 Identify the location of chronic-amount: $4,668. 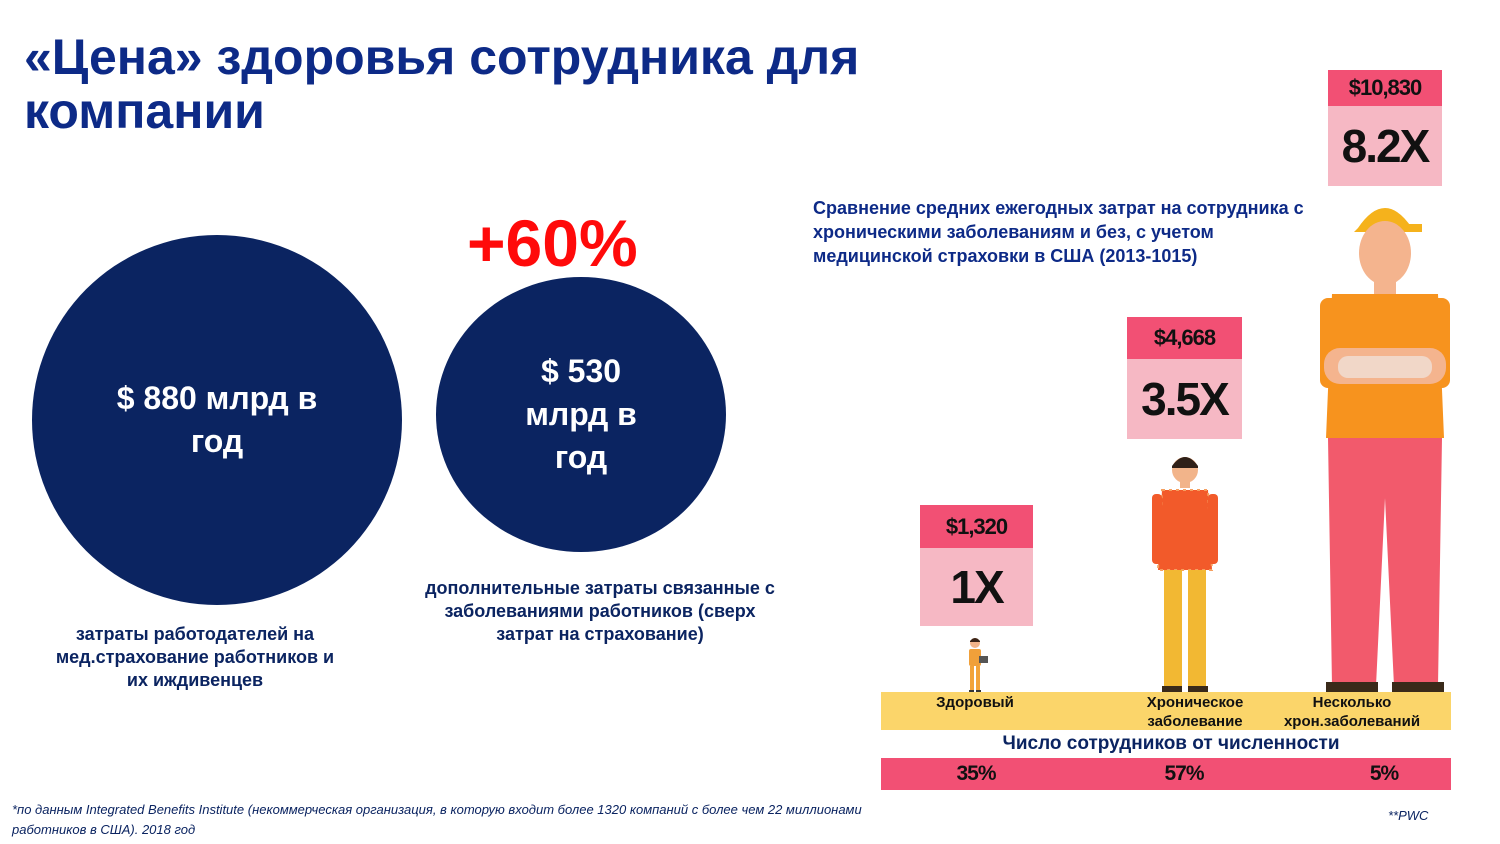
(1184, 338).